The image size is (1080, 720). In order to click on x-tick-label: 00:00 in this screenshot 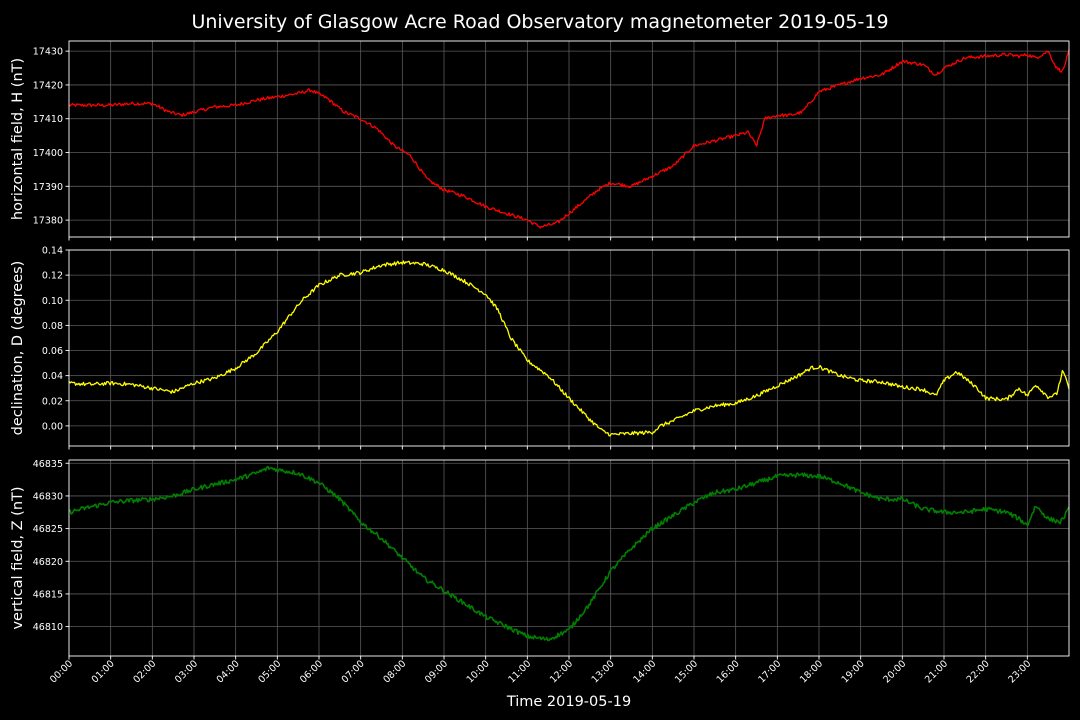, I will do `click(61, 671)`.